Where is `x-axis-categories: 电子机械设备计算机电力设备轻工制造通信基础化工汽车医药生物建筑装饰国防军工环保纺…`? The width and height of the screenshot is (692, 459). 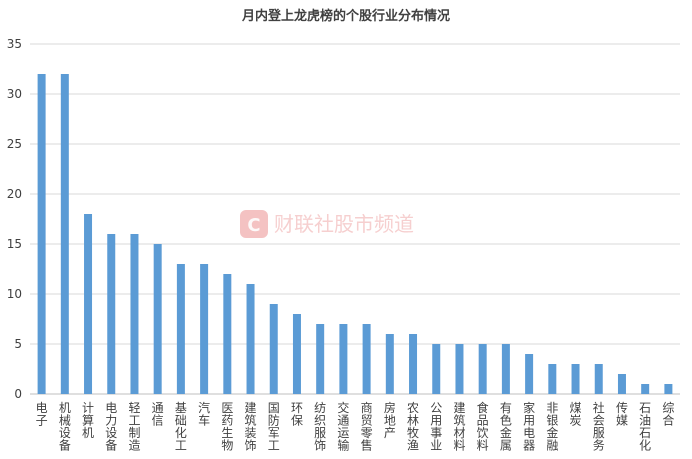 x-axis-categories: 电子机械设备计算机电力设备轻工制造通信基础化工汽车医药生物建筑装饰国防军工环保纺… is located at coordinates (355, 426).